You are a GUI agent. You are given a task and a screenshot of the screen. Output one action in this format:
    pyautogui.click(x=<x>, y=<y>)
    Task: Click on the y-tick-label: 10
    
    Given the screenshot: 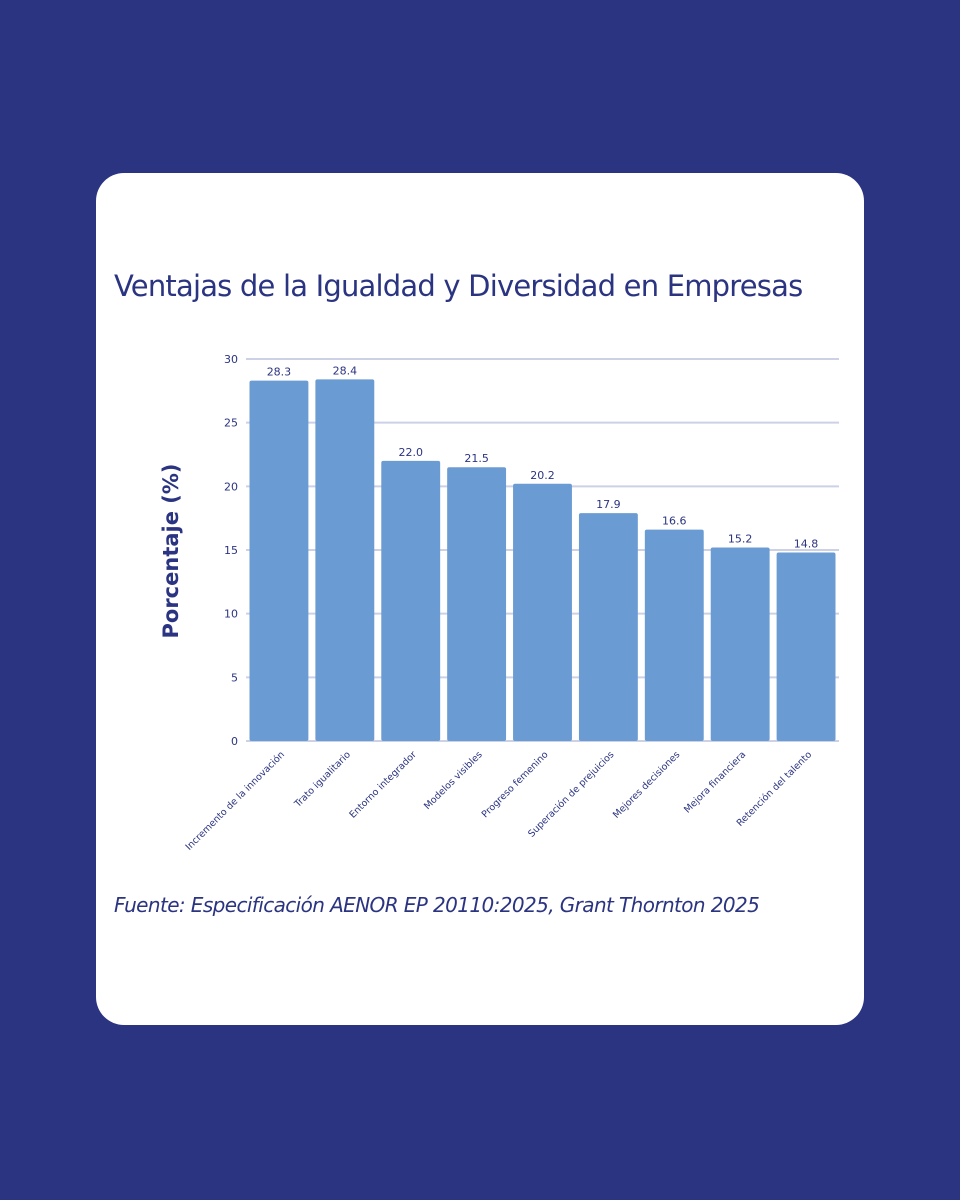 What is the action you would take?
    pyautogui.click(x=231, y=614)
    